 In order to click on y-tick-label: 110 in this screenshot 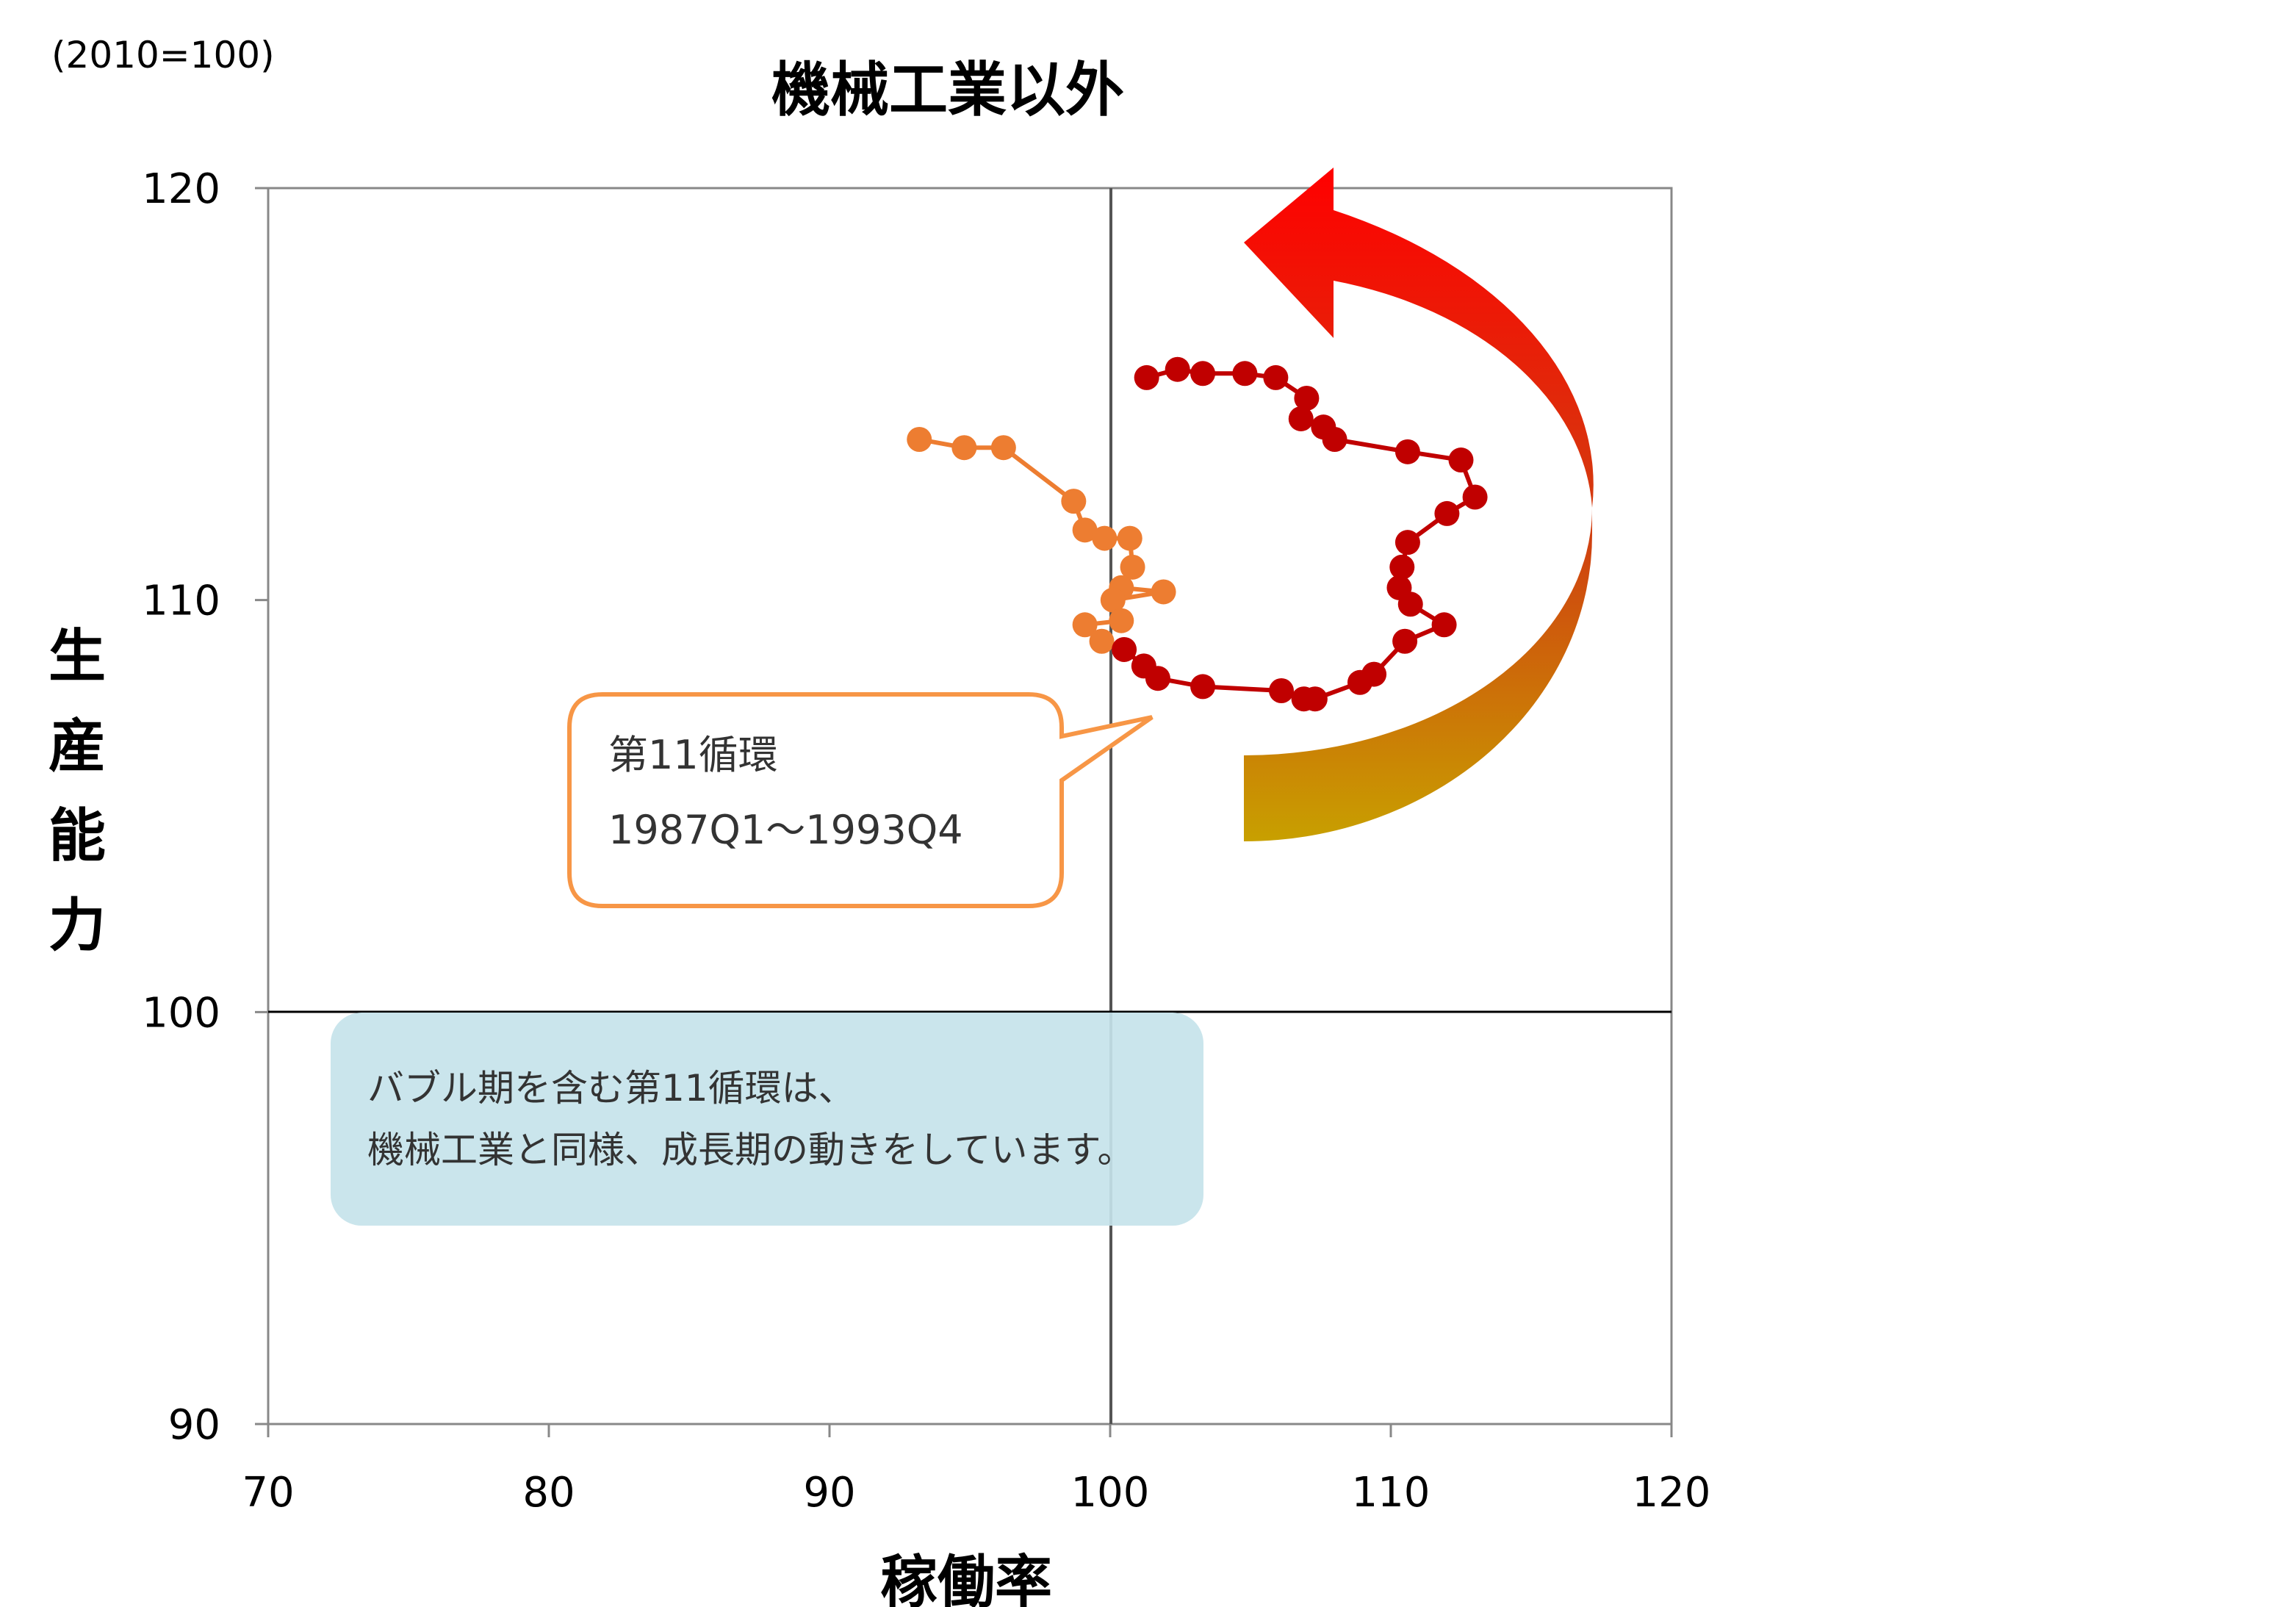, I will do `click(181, 601)`.